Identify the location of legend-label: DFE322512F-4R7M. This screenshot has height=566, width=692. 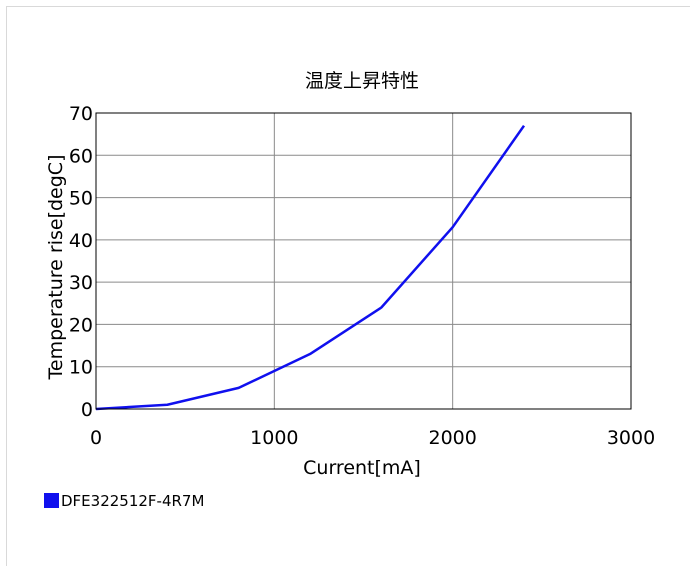
(132, 501).